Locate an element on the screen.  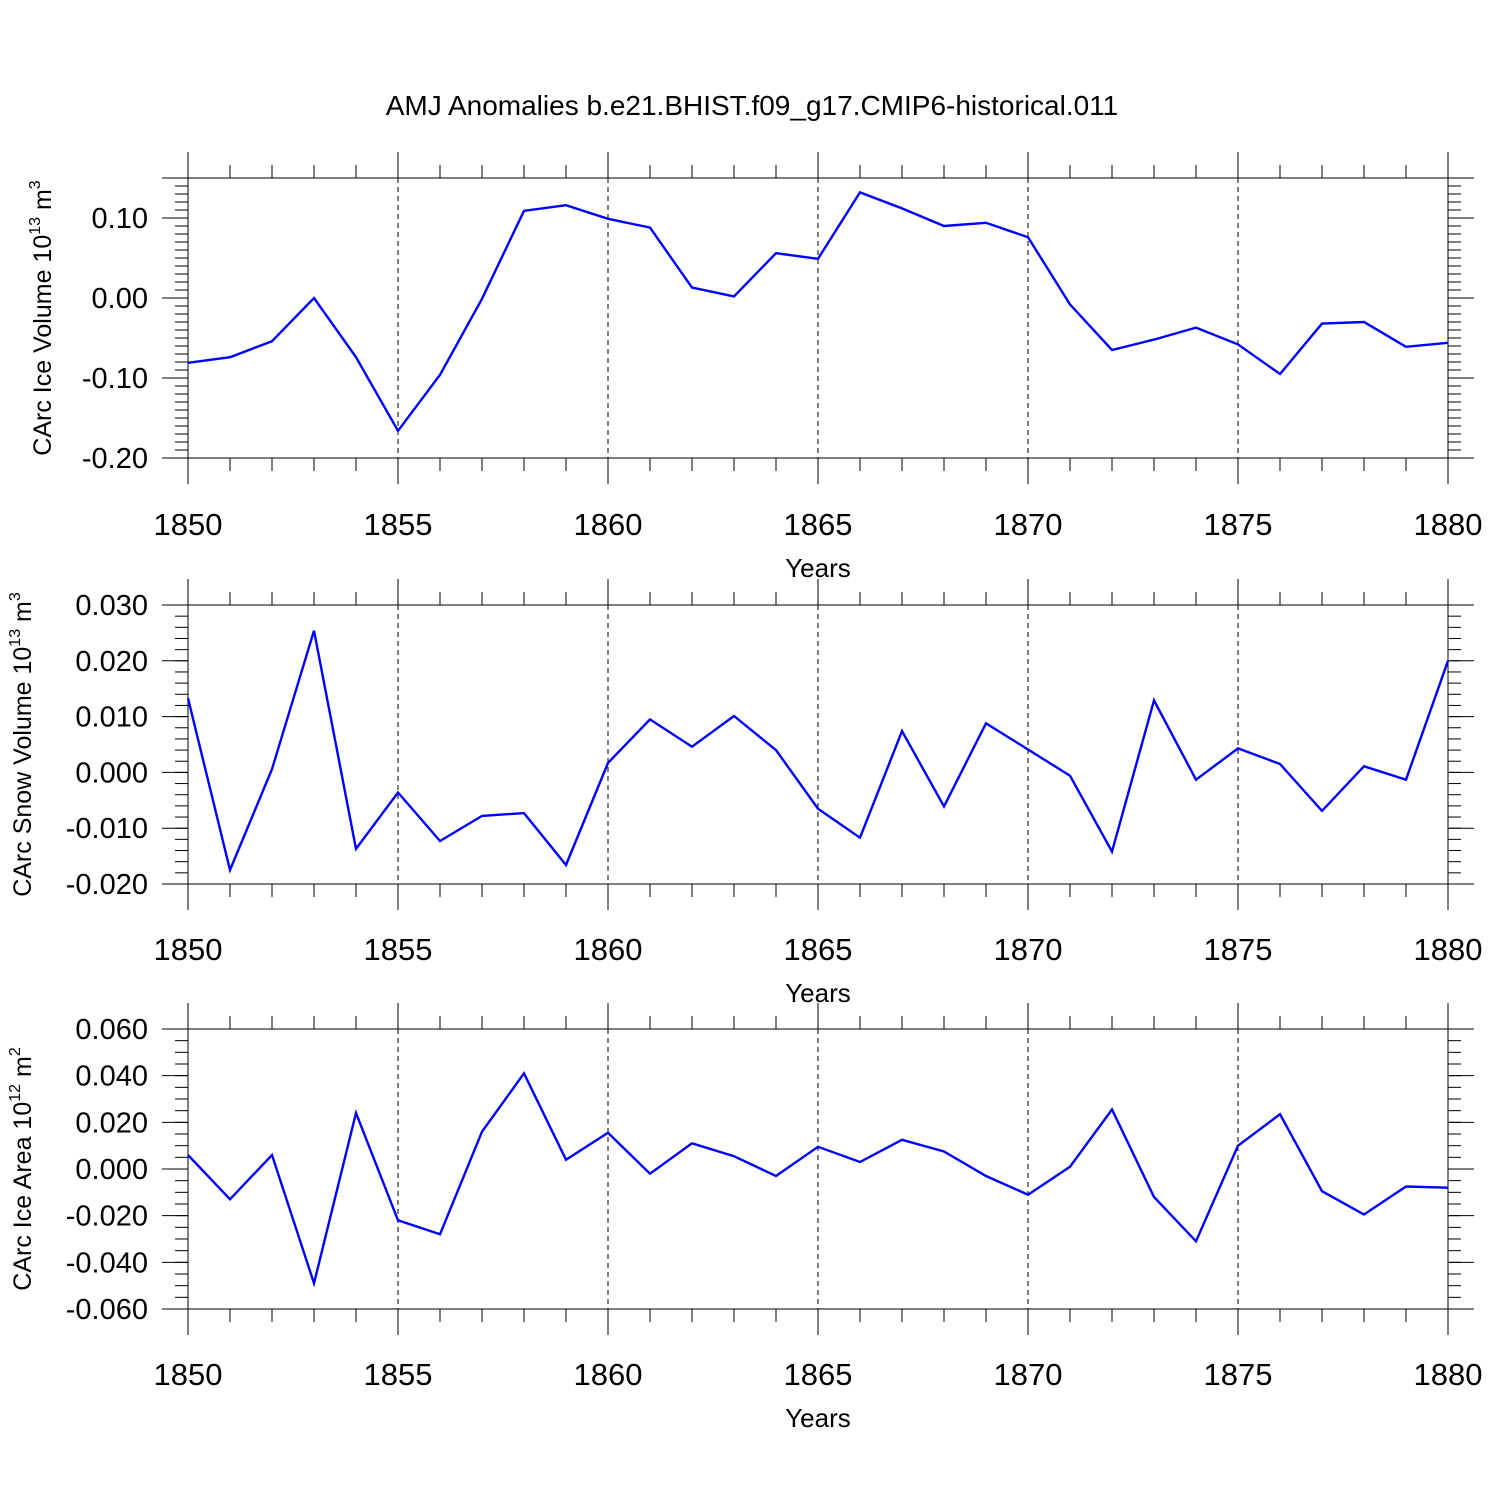
y-tick-label: -0.040 is located at coordinates (107, 1263).